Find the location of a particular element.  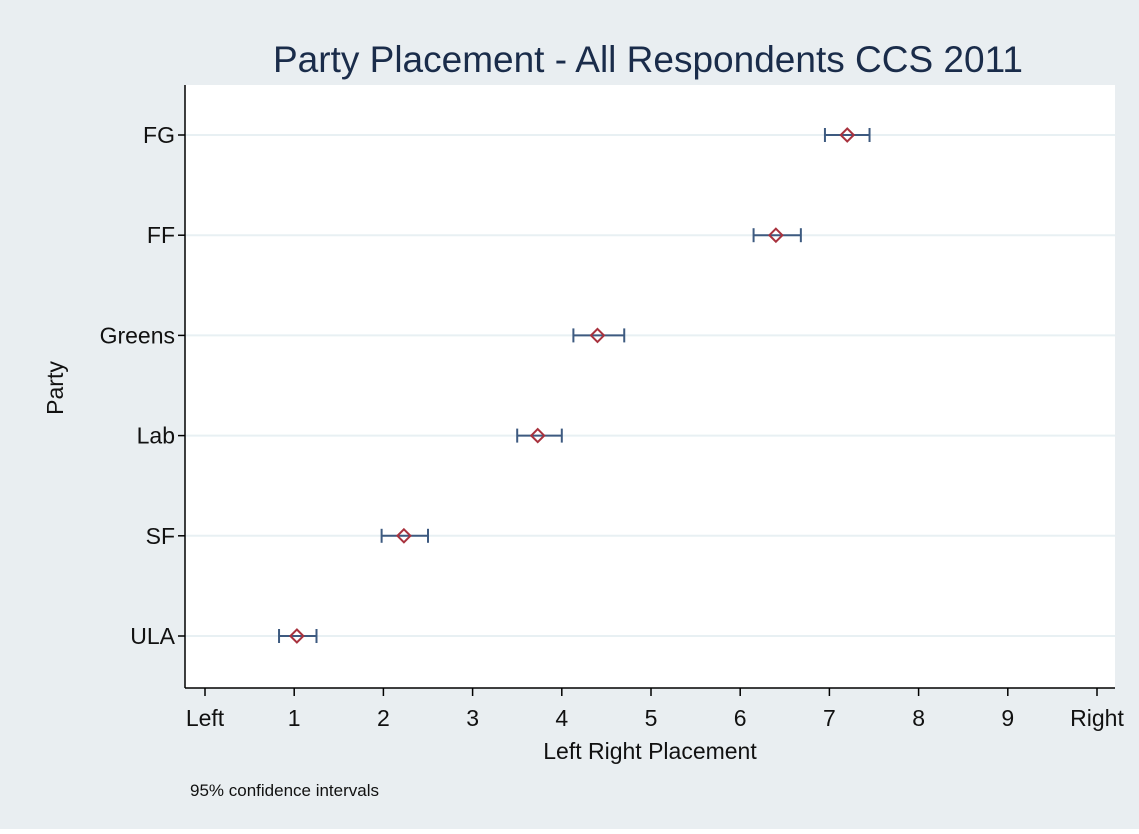

error-bar-ula is located at coordinates (298, 636).